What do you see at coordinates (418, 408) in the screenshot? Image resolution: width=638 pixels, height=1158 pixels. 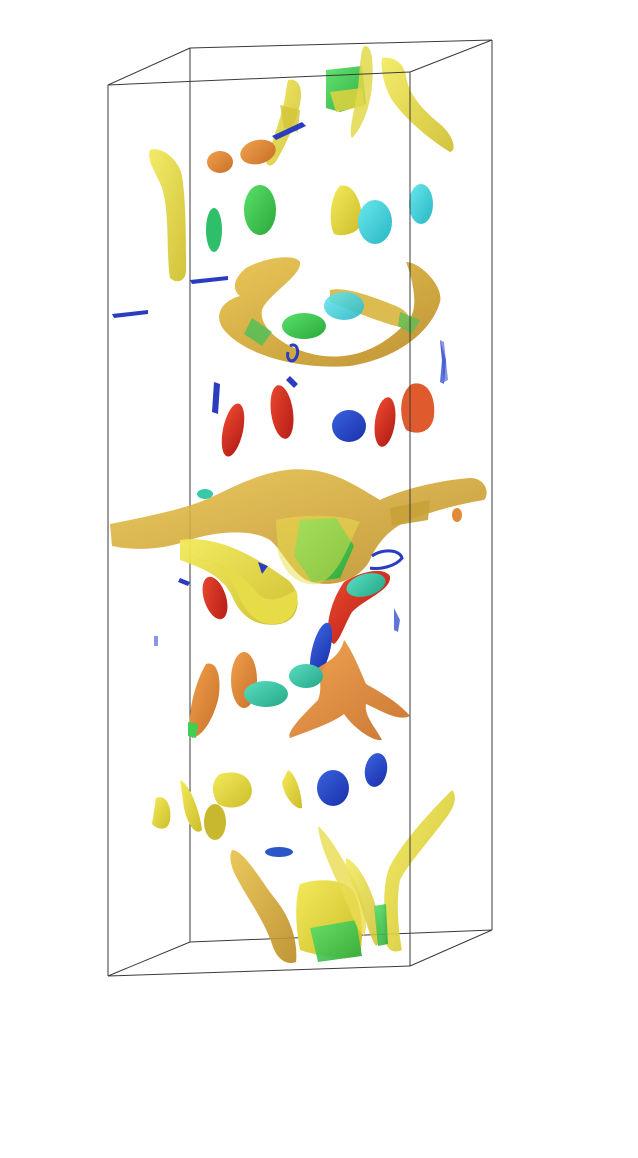 I see `orange-red-blob` at bounding box center [418, 408].